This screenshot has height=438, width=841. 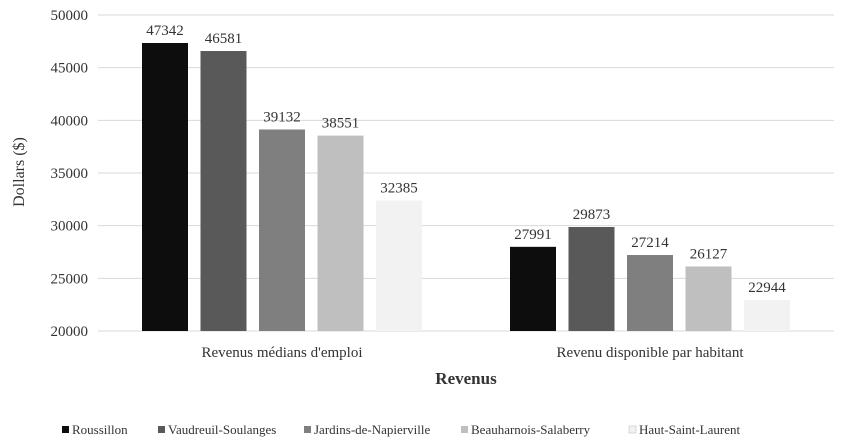 I want to click on y-axis-ticks: 20000 25000 30000 35000 40000 45000 50000, so click(x=70, y=174).